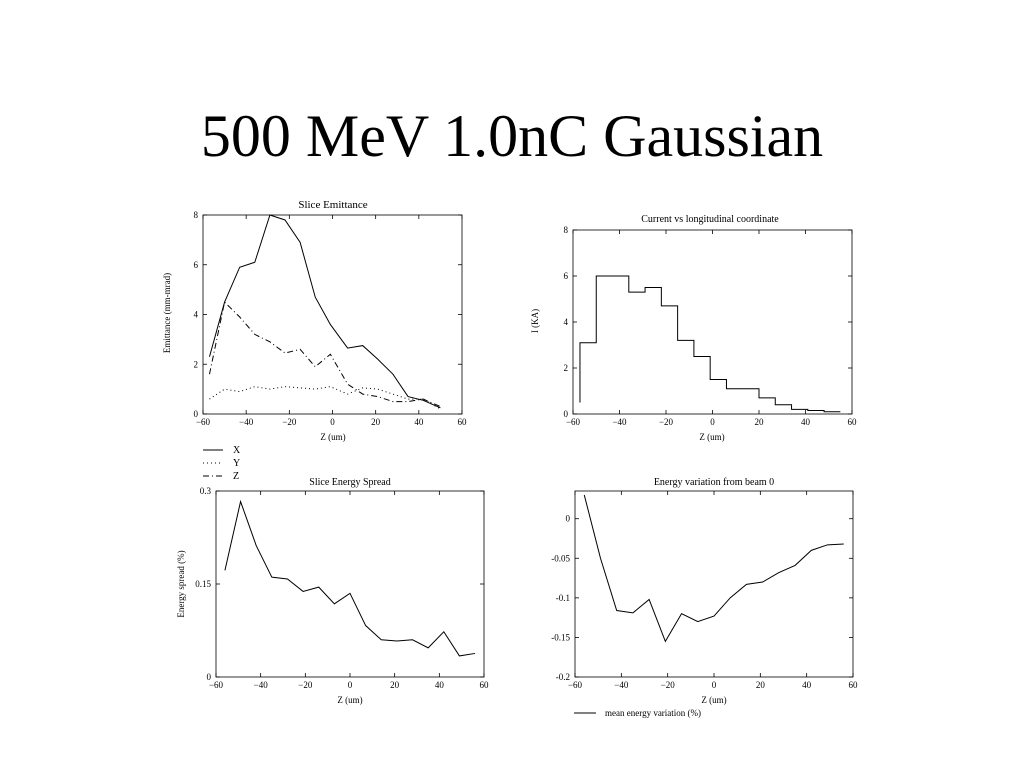 Image resolution: width=1024 pixels, height=768 pixels. I want to click on energy-variation-y-tick-label: 0, so click(568, 519).